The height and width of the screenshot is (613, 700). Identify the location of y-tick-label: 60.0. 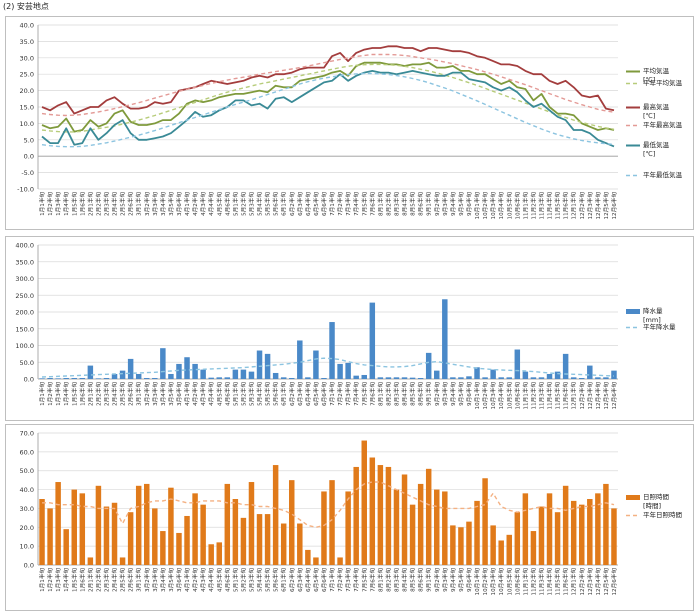
(27, 452).